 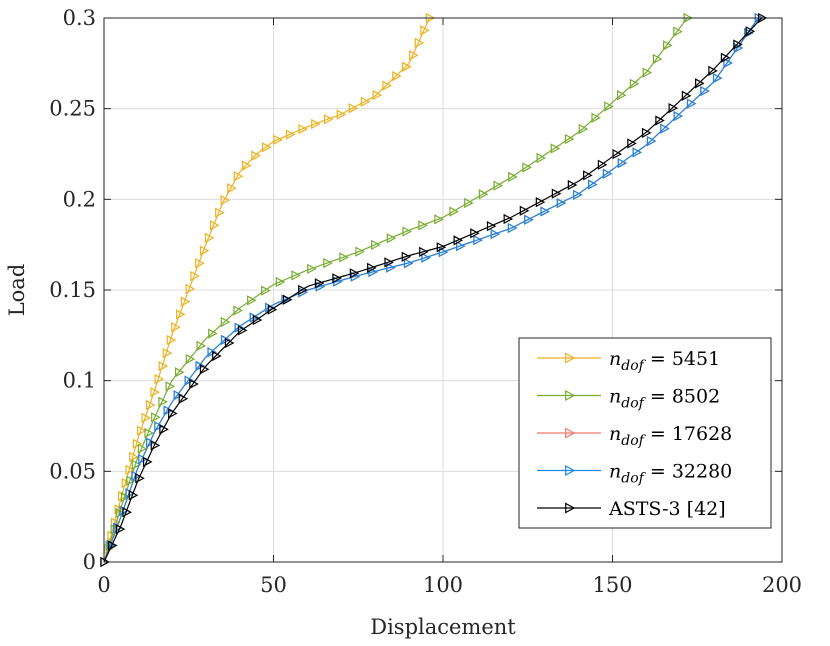 What do you see at coordinates (443, 585) in the screenshot?
I see `x-tick-label: 100` at bounding box center [443, 585].